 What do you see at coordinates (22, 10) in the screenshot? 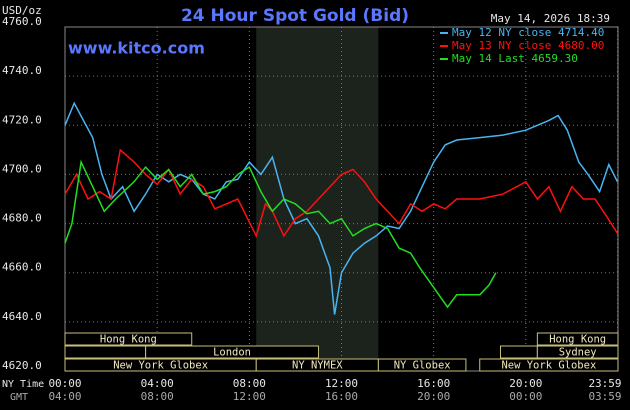
I see `y-label: USD/oz` at bounding box center [22, 10].